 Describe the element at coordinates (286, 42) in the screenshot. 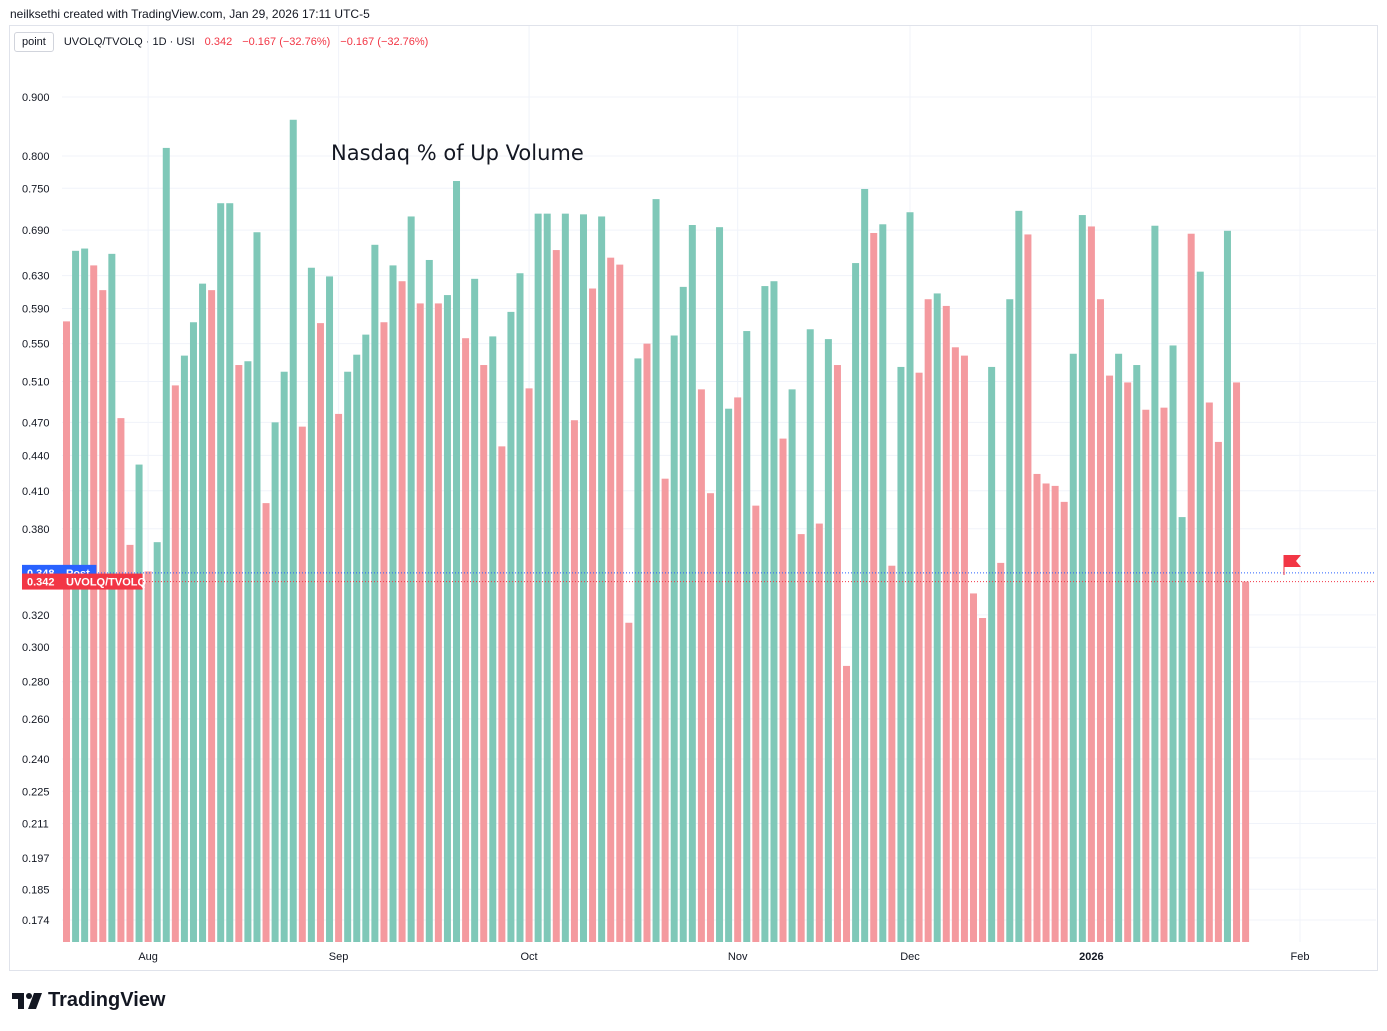

I see `change-value: −0.167 (−32.76%)` at that location.